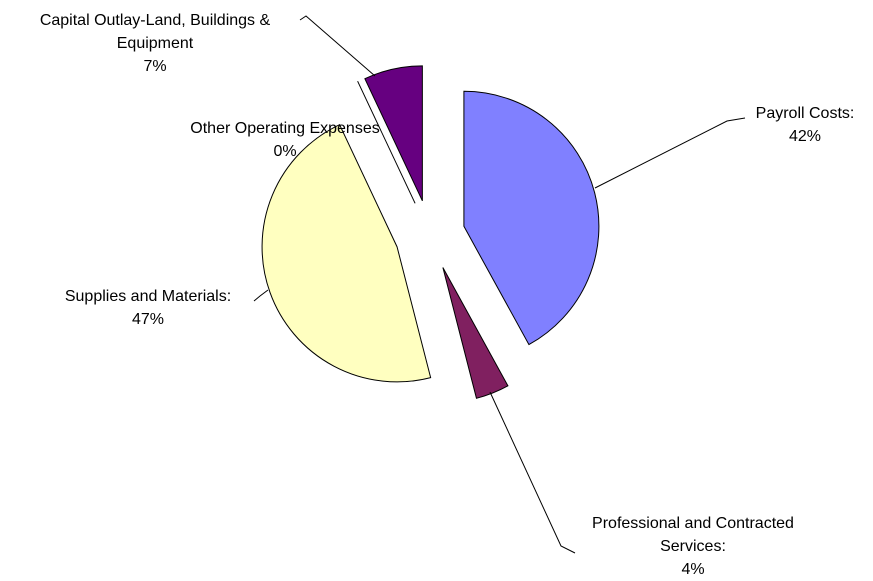 This screenshot has height=581, width=873. What do you see at coordinates (693, 569) in the screenshot?
I see `percent-label: 4%` at bounding box center [693, 569].